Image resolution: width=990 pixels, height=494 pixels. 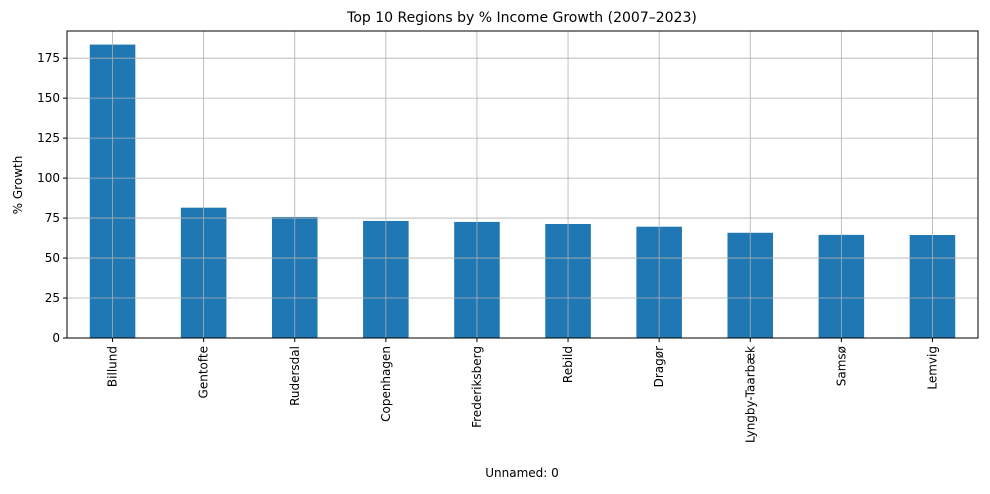 What do you see at coordinates (48, 138) in the screenshot?
I see `y-tick-label-5: 125` at bounding box center [48, 138].